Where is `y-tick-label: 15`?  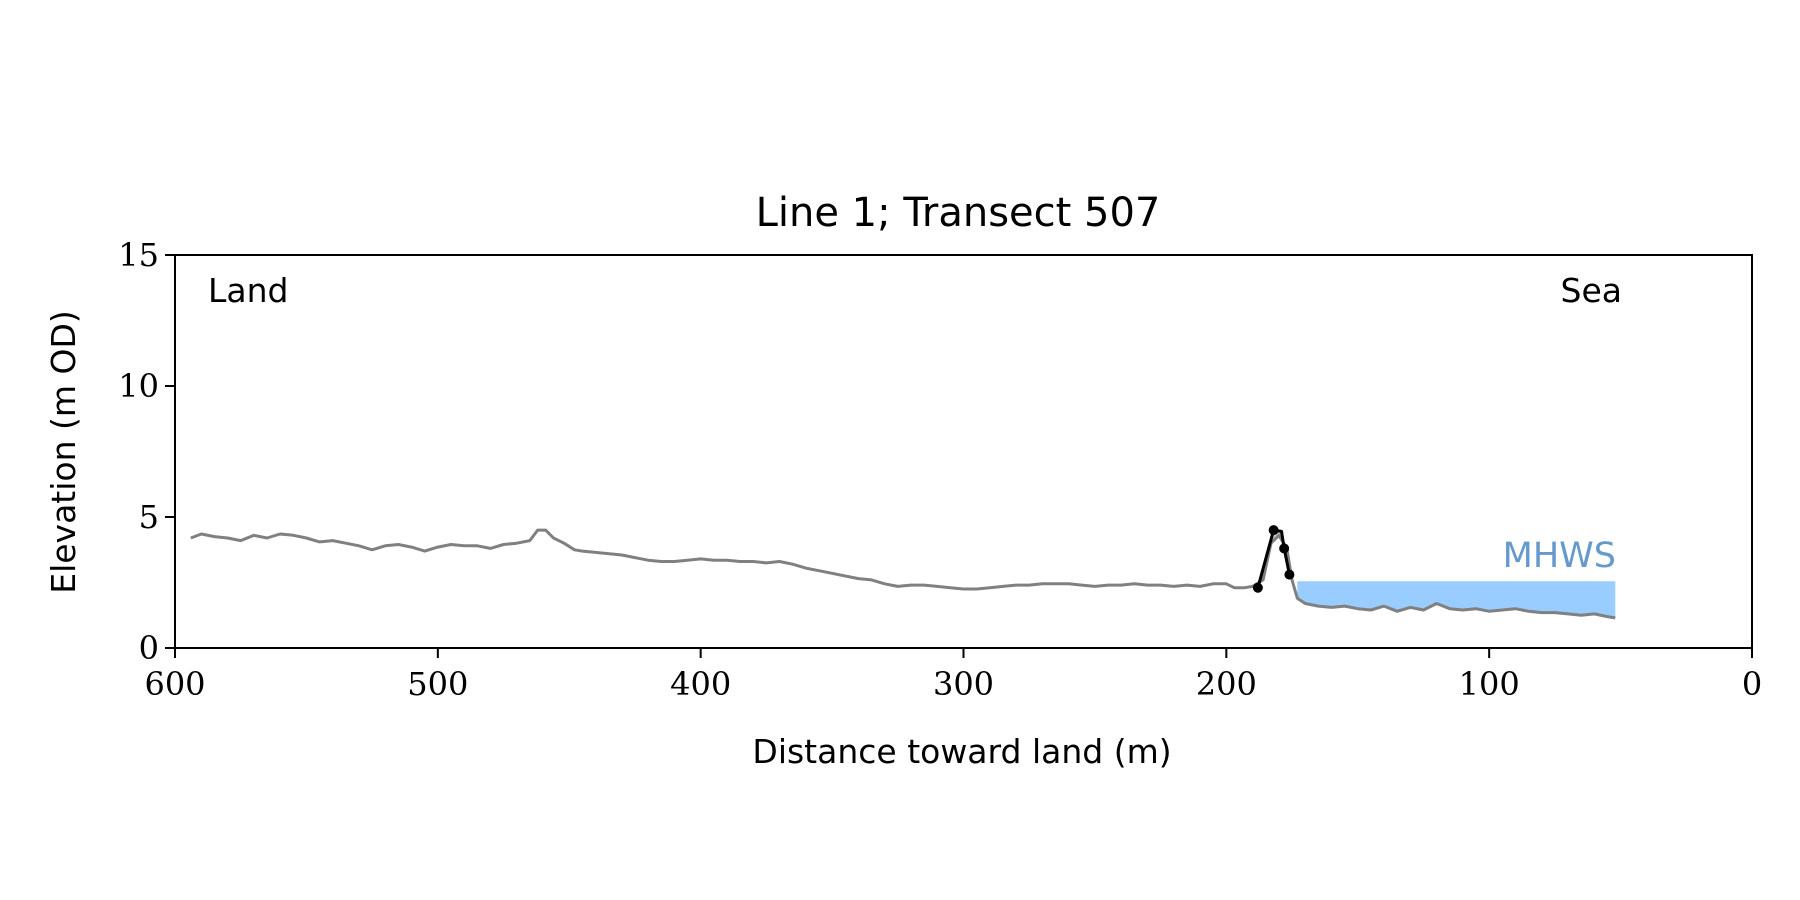
y-tick-label: 15 is located at coordinates (138, 255).